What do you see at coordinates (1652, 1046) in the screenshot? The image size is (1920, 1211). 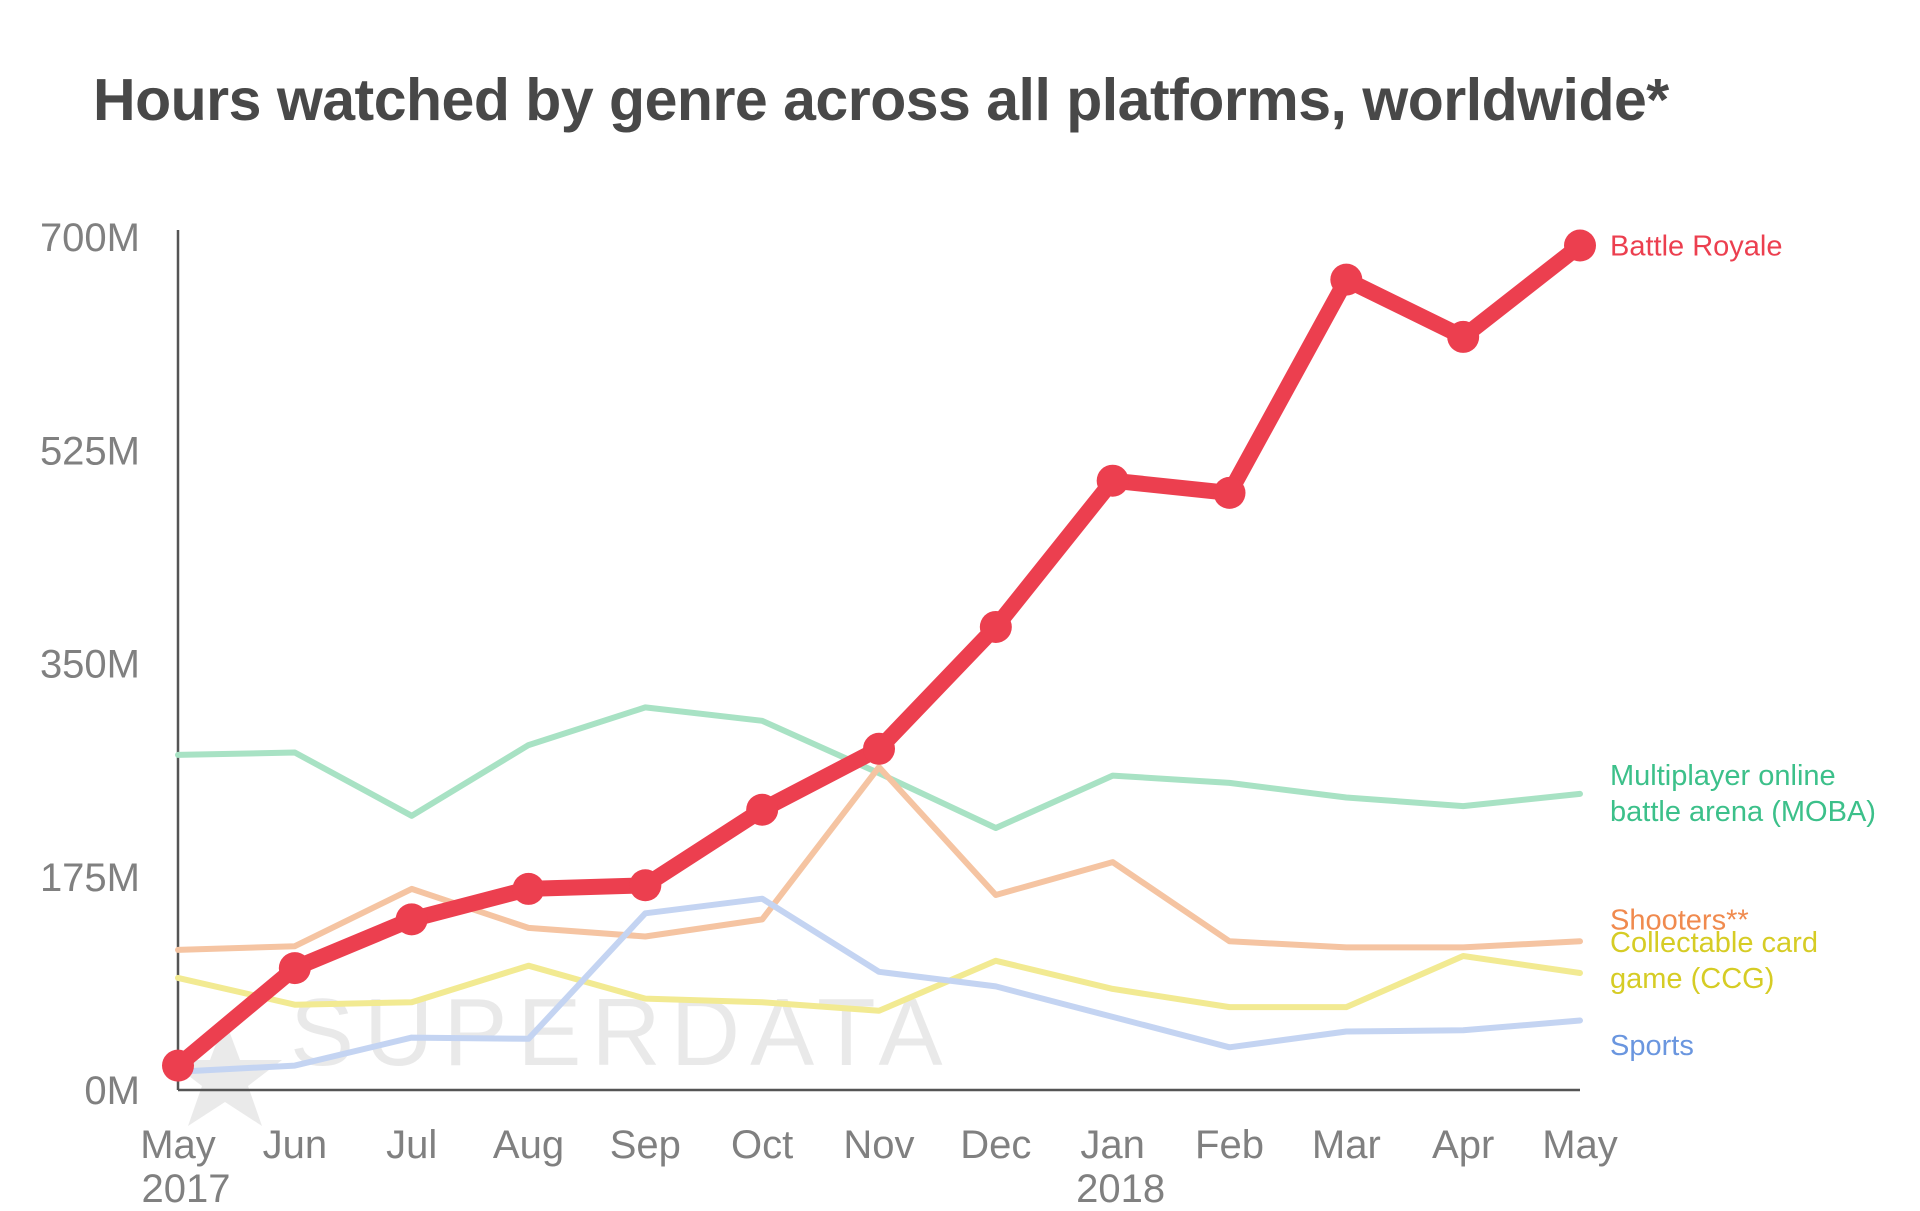 I see `series-label: Sports` at bounding box center [1652, 1046].